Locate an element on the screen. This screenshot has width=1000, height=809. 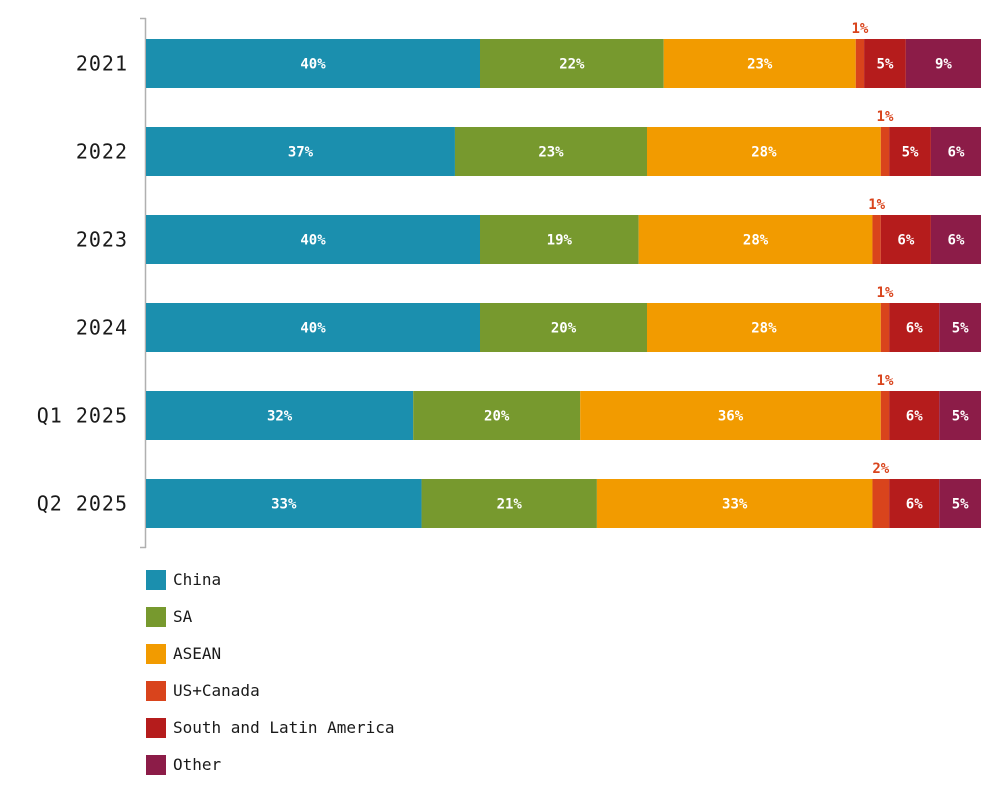
legend-item: South and Latin America is located at coordinates (270, 728).